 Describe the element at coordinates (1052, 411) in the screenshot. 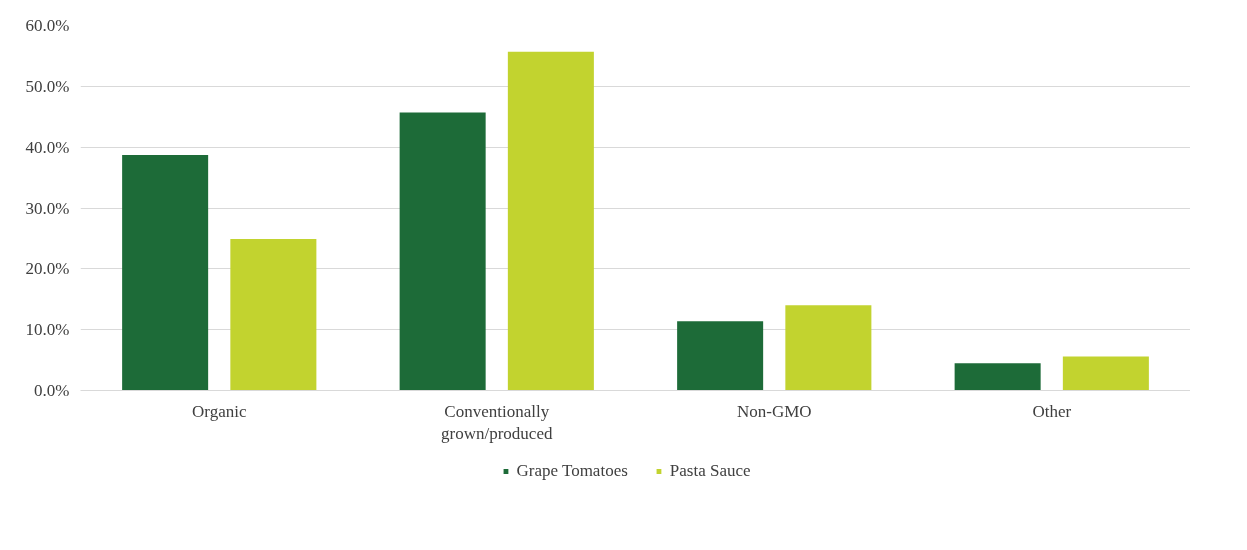

I see `x-tick-label: Other` at that location.